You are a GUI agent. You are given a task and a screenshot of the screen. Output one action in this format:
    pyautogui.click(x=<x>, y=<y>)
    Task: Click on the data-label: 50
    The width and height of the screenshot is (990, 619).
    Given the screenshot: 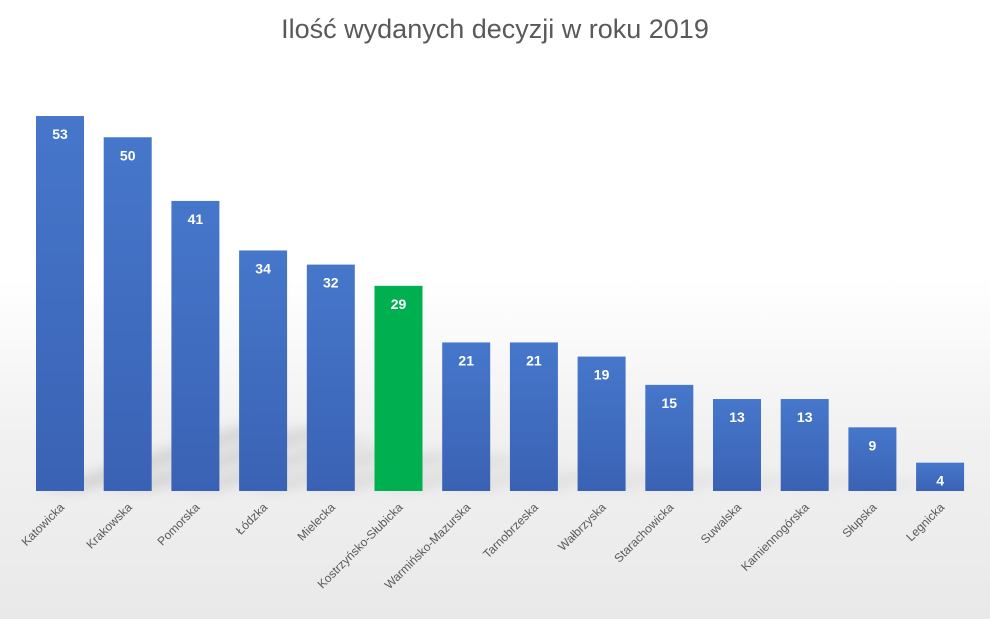 What is the action you would take?
    pyautogui.click(x=128, y=155)
    